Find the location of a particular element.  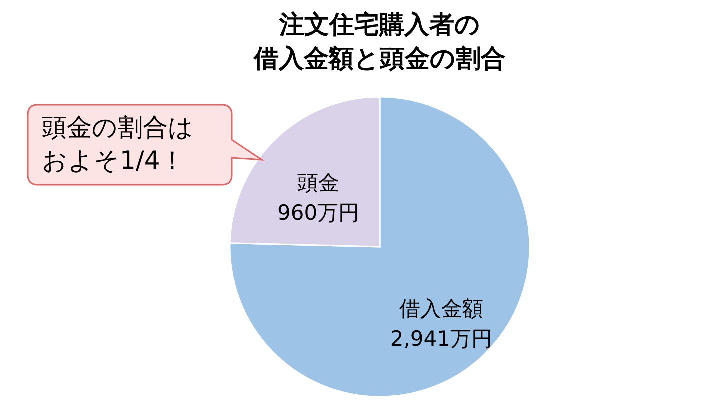

chart-title: 注文住宅購入者の借入金額と頭金の割合 is located at coordinates (379, 41).